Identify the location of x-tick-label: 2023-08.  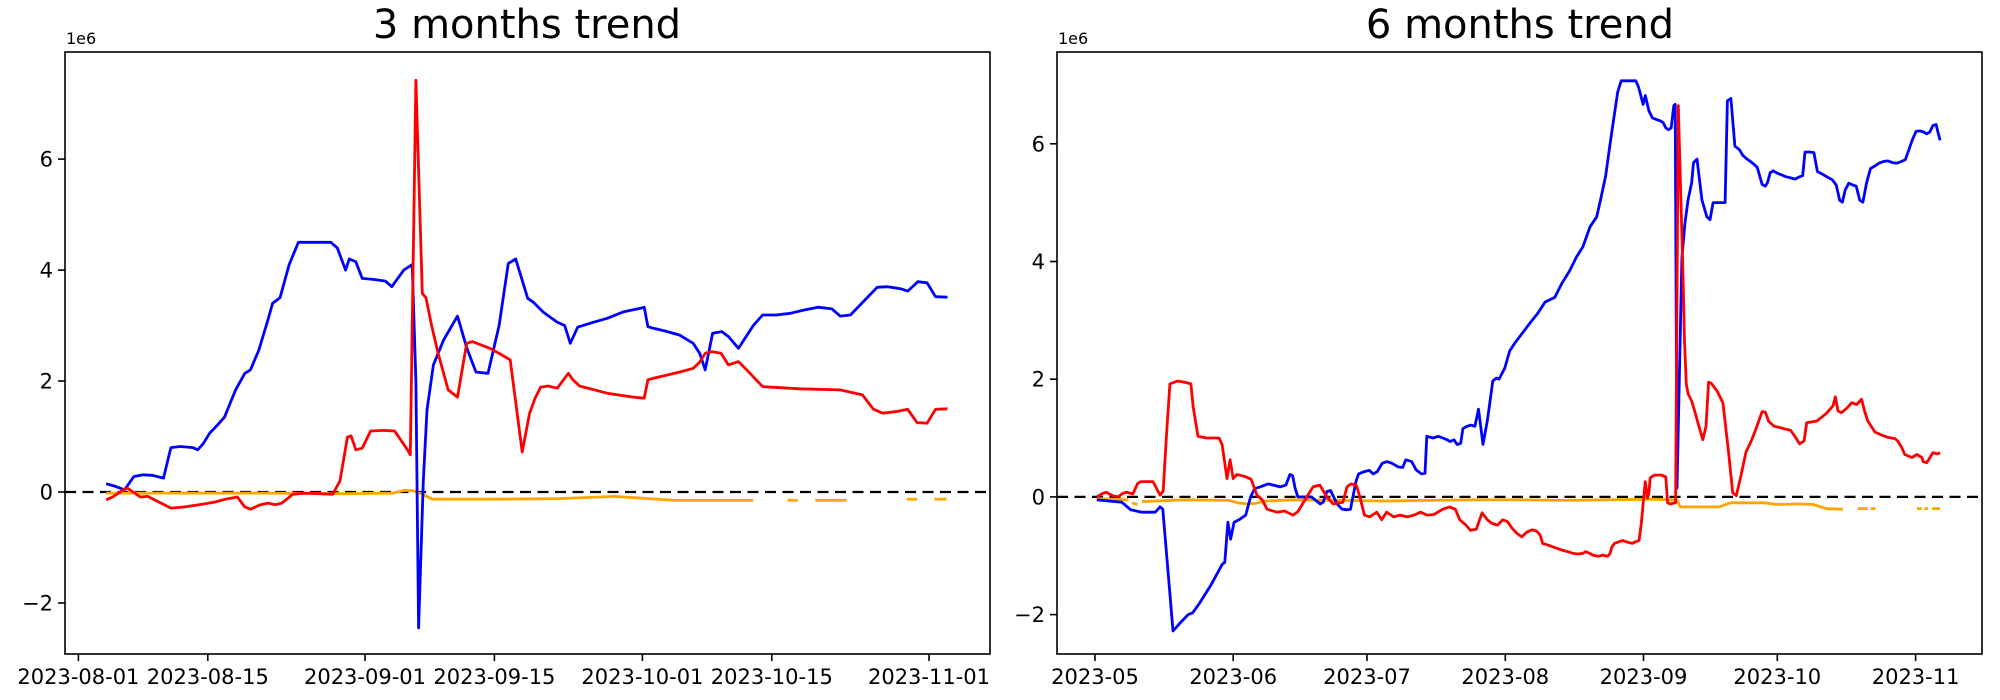
(1505, 677).